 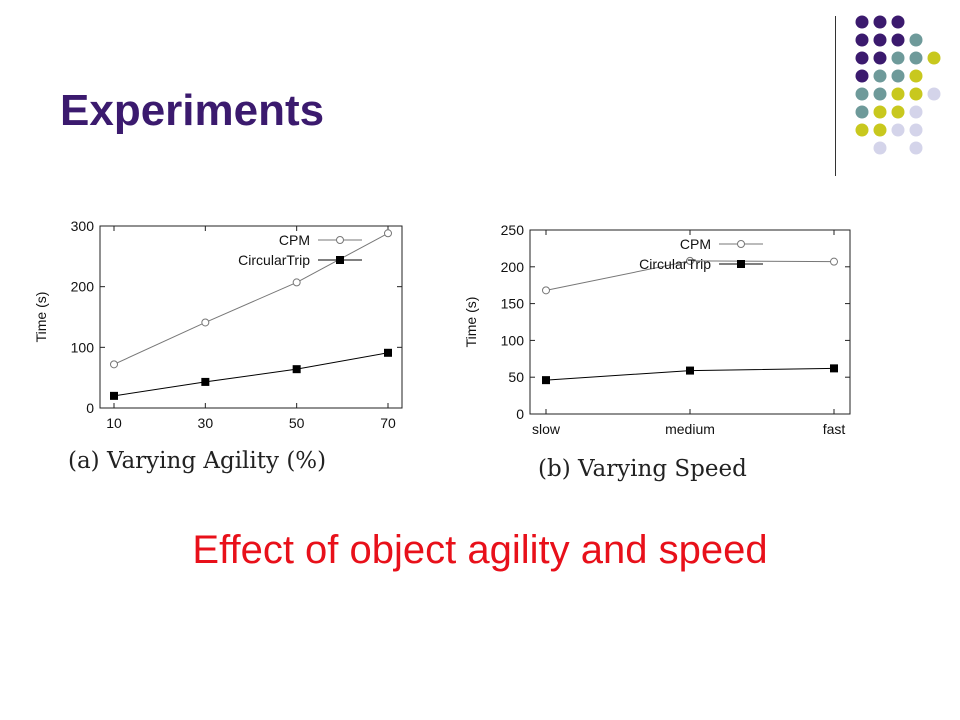 What do you see at coordinates (192, 110) in the screenshot?
I see `slide-title: Experiments` at bounding box center [192, 110].